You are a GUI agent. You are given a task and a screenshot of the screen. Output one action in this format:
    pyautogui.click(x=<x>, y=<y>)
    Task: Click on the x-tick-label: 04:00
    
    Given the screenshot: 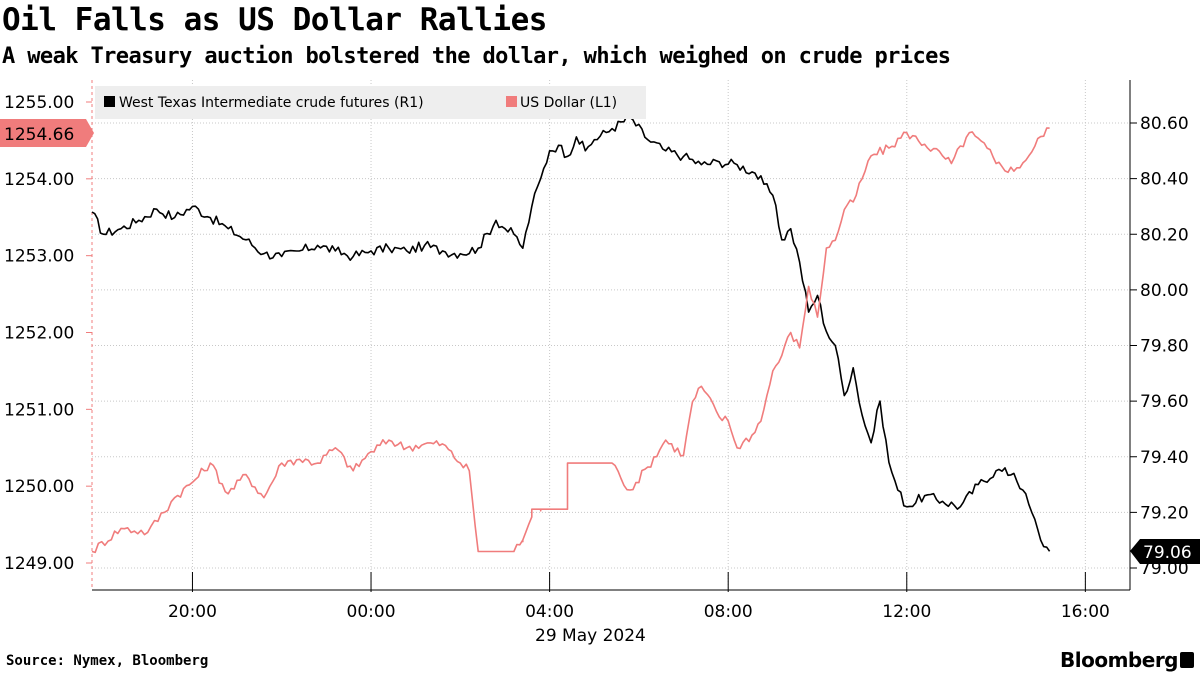 What is the action you would take?
    pyautogui.click(x=549, y=612)
    